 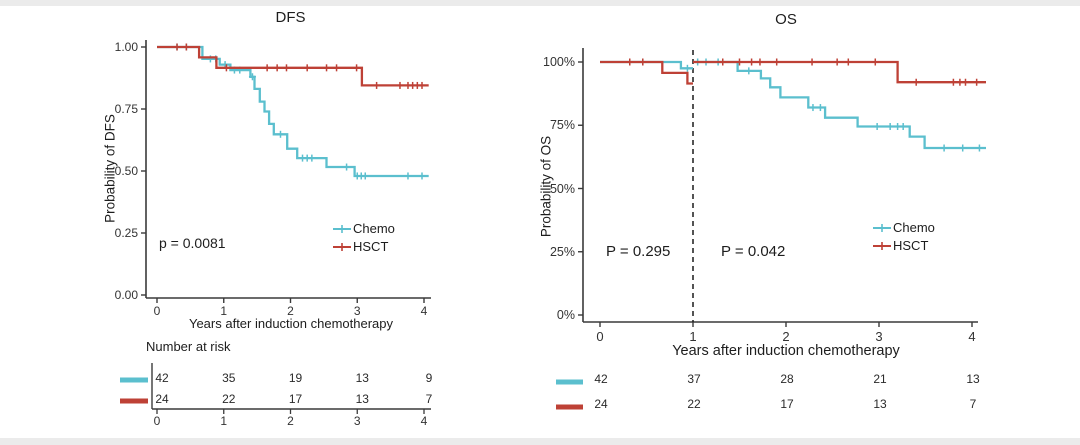 What do you see at coordinates (694, 379) in the screenshot?
I see `risk-count: 37` at bounding box center [694, 379].